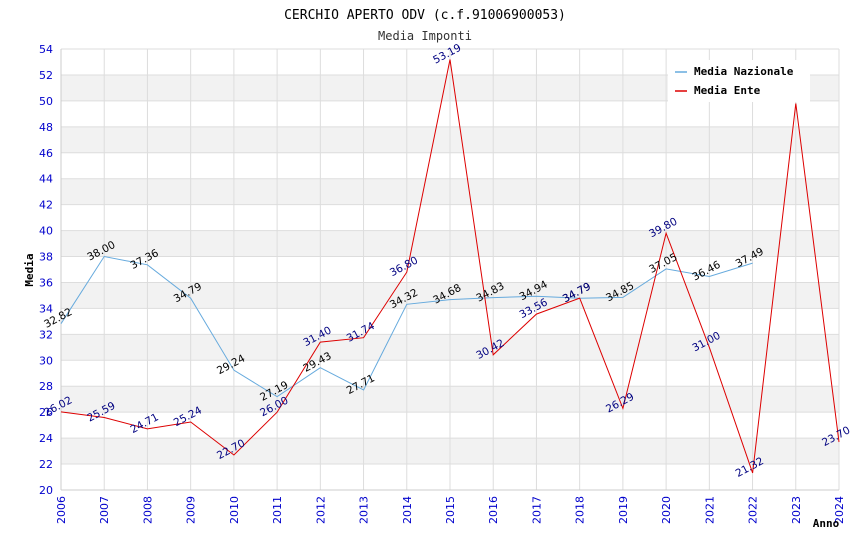  I want to click on y-tick-label: 50, so click(46, 101).